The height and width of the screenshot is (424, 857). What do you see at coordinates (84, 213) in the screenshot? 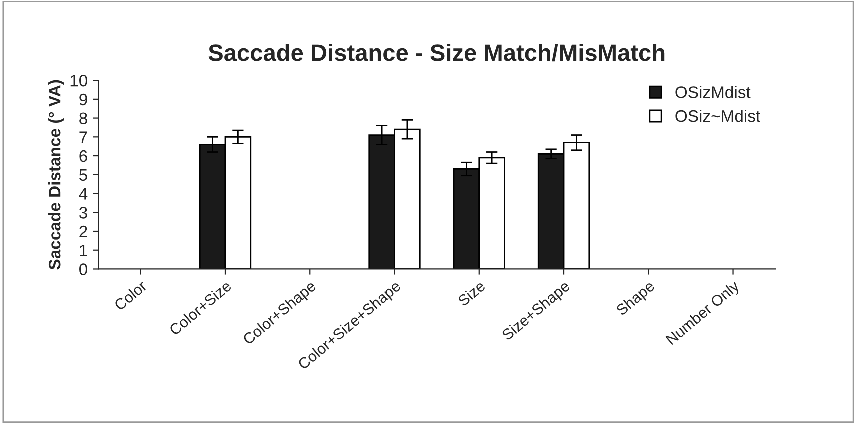
I see `y-tick-label: 3` at bounding box center [84, 213].